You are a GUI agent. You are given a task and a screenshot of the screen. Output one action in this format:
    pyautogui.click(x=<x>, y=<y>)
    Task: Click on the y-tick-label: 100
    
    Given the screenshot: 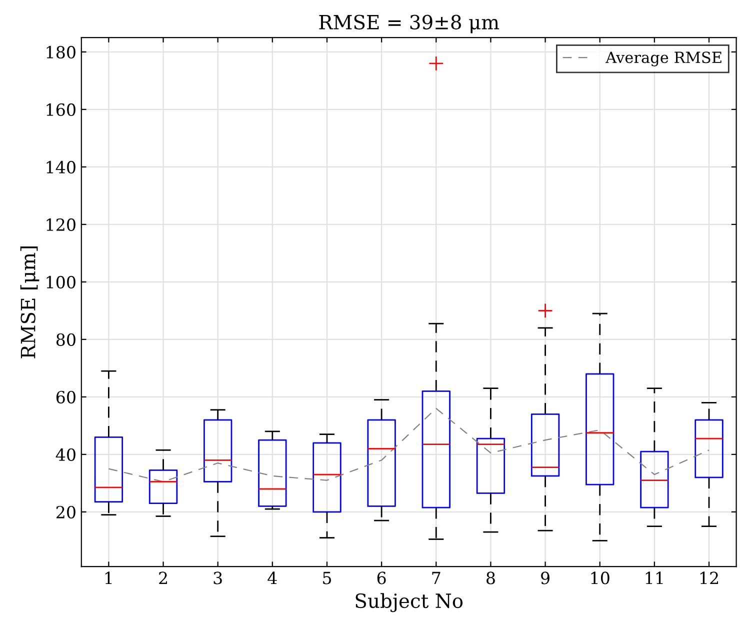 What is the action you would take?
    pyautogui.click(x=61, y=282)
    